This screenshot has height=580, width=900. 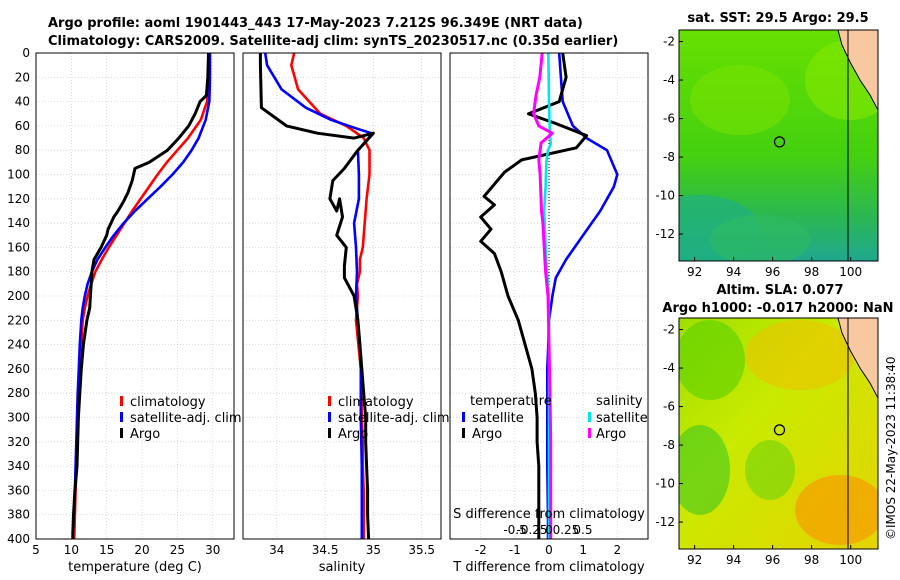 What do you see at coordinates (589, 417) in the screenshot?
I see `legend-marker-sal-satellite` at bounding box center [589, 417].